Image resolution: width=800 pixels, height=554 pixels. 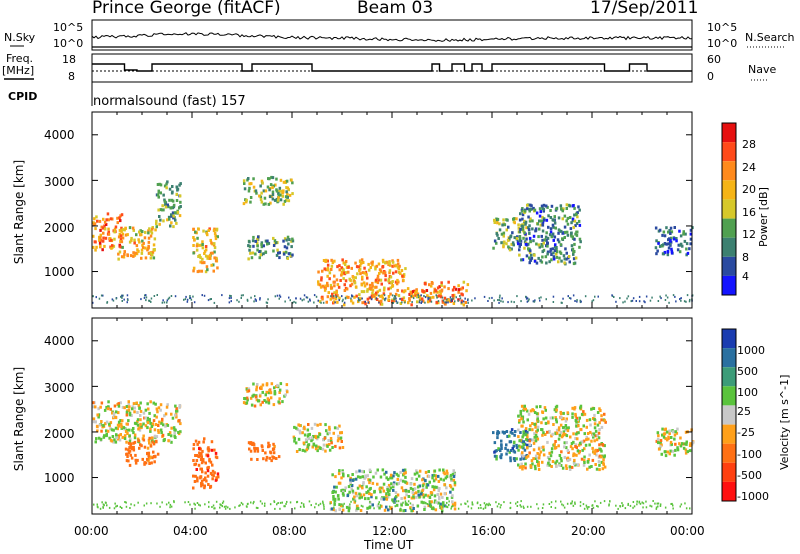 I want to click on freq-panel-frame, so click(x=392, y=68).